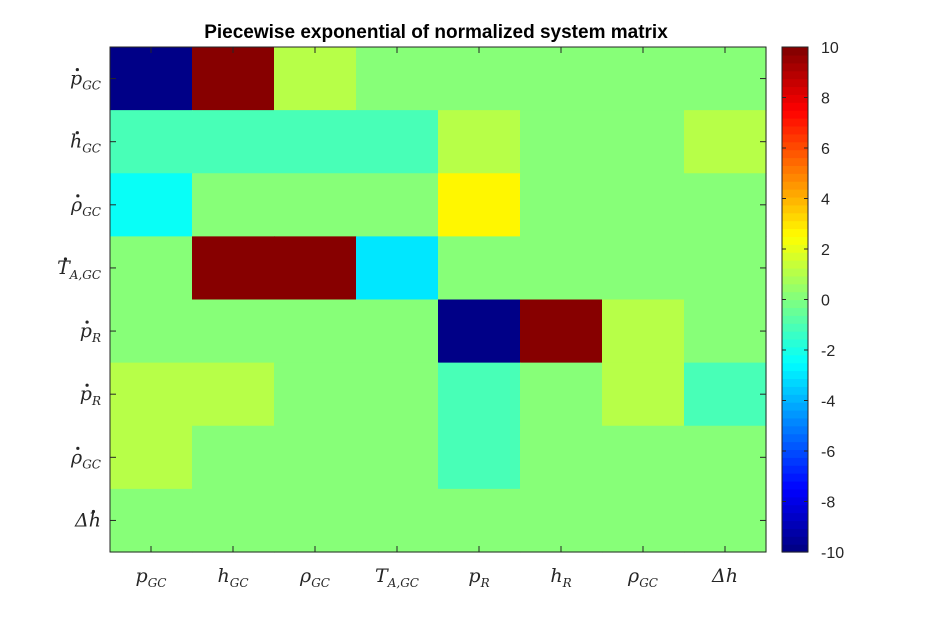 The height and width of the screenshot is (625, 938). What do you see at coordinates (397, 577) in the screenshot?
I see `x-tick-label: TA,GC` at bounding box center [397, 577].